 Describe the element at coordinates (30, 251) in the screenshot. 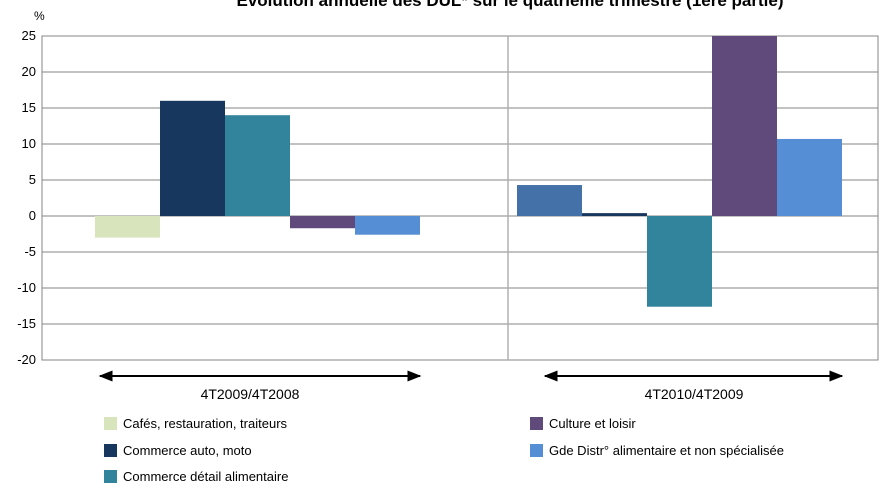

I see `y-tick-label: -5` at that location.